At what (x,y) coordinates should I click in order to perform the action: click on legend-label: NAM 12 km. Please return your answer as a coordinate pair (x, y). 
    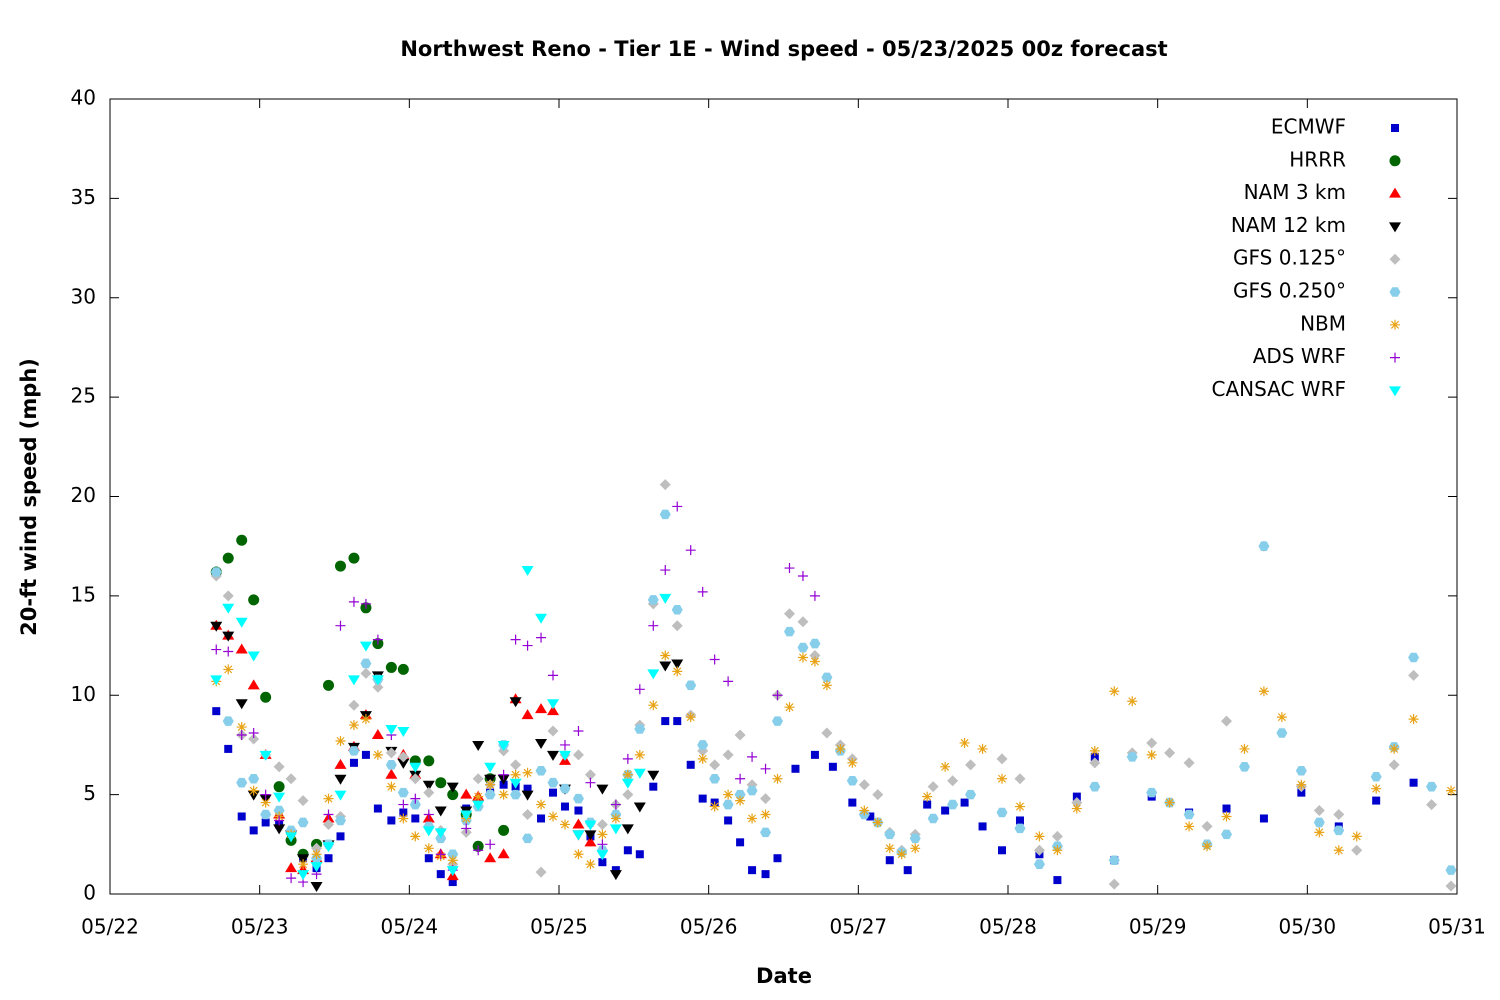
    Looking at the image, I should click on (1288, 225).